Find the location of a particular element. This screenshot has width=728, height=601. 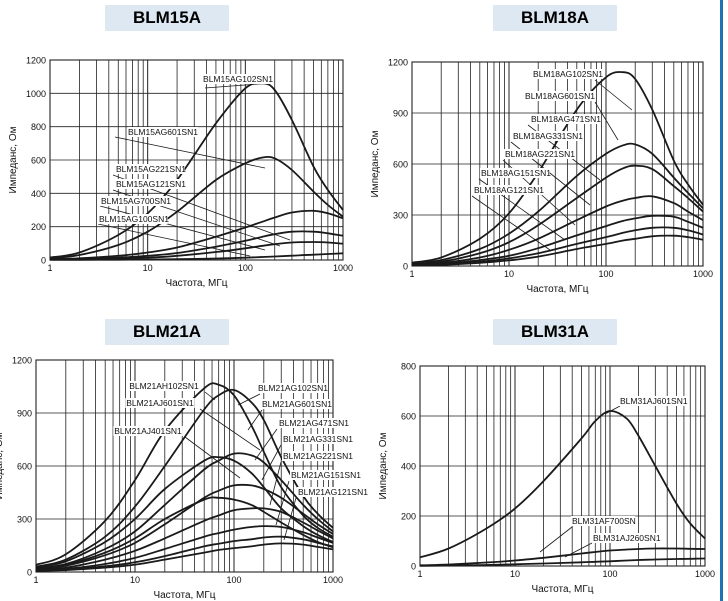

series-label: BLM21AG601SN1 is located at coordinates (297, 404).